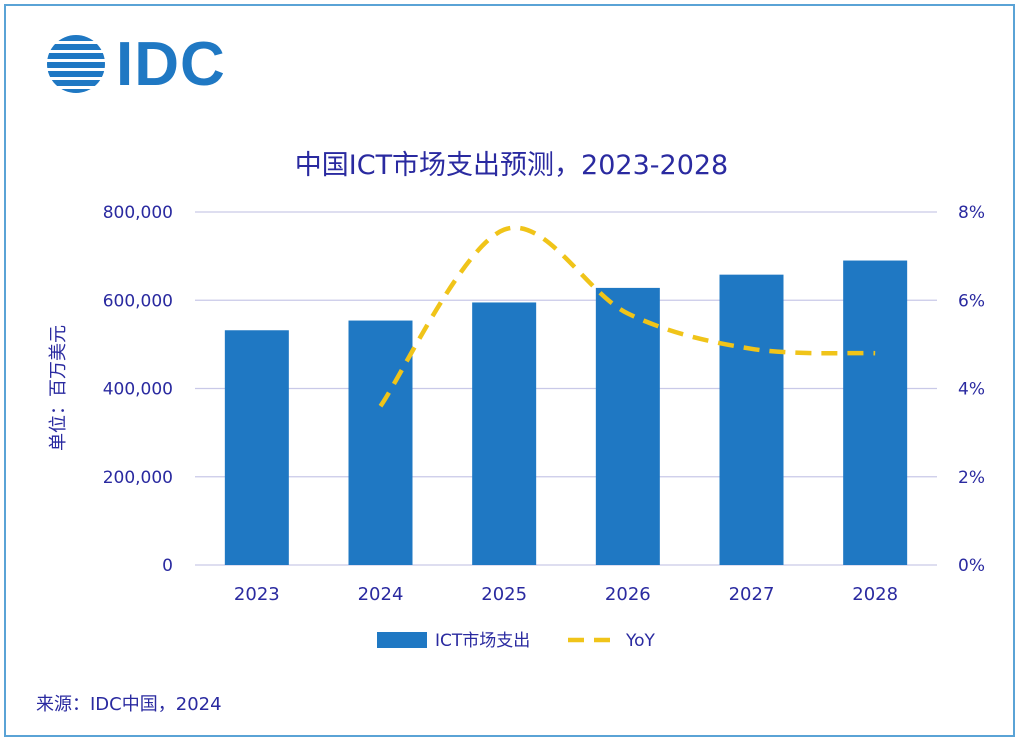  What do you see at coordinates (875, 594) in the screenshot?
I see `x-tick-label: 2028` at bounding box center [875, 594].